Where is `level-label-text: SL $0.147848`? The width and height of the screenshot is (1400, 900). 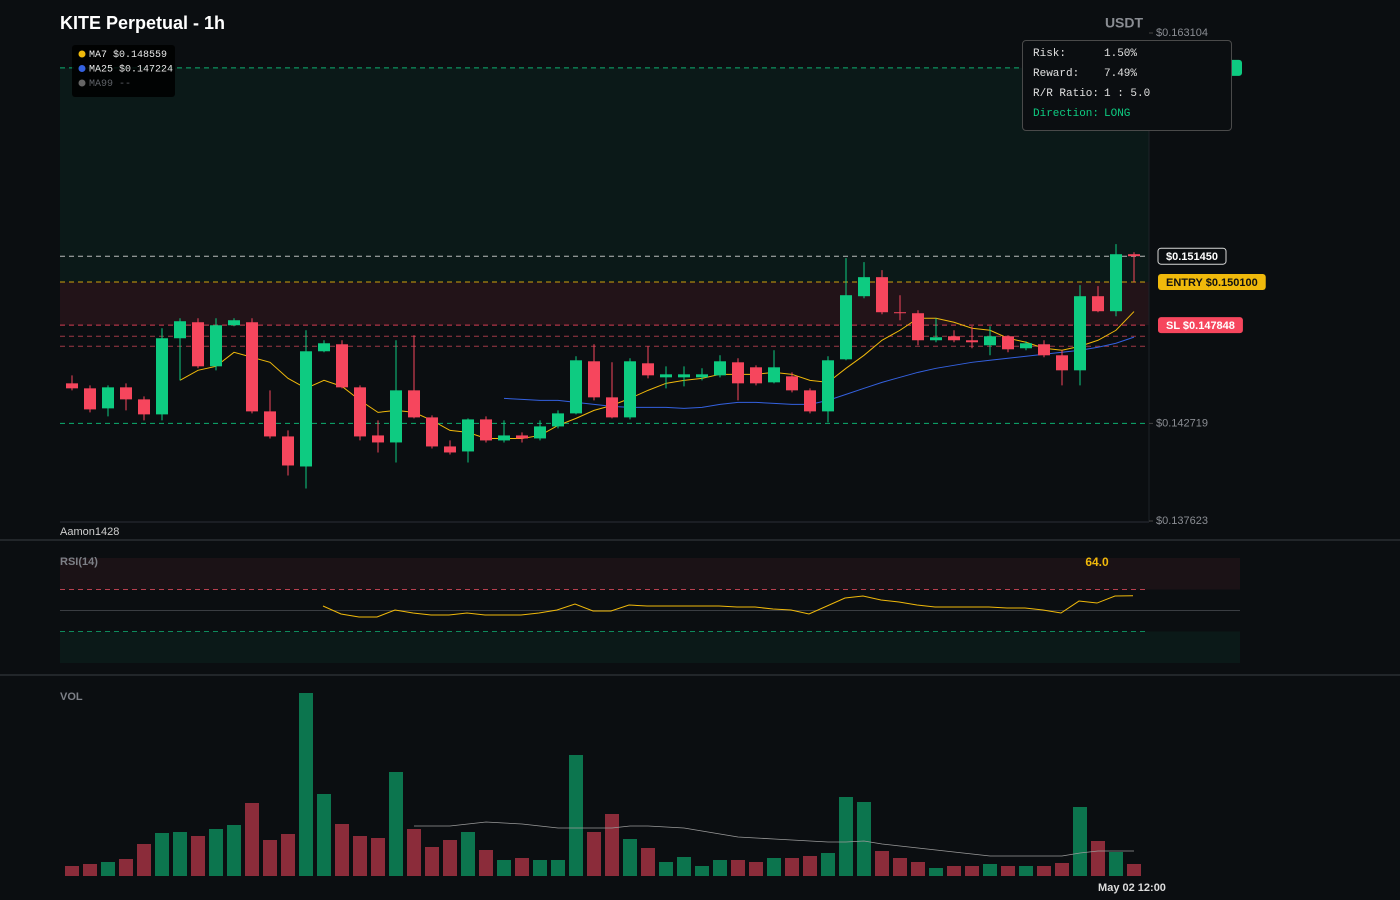 level-label-text: SL $0.147848 is located at coordinates (1200, 326).